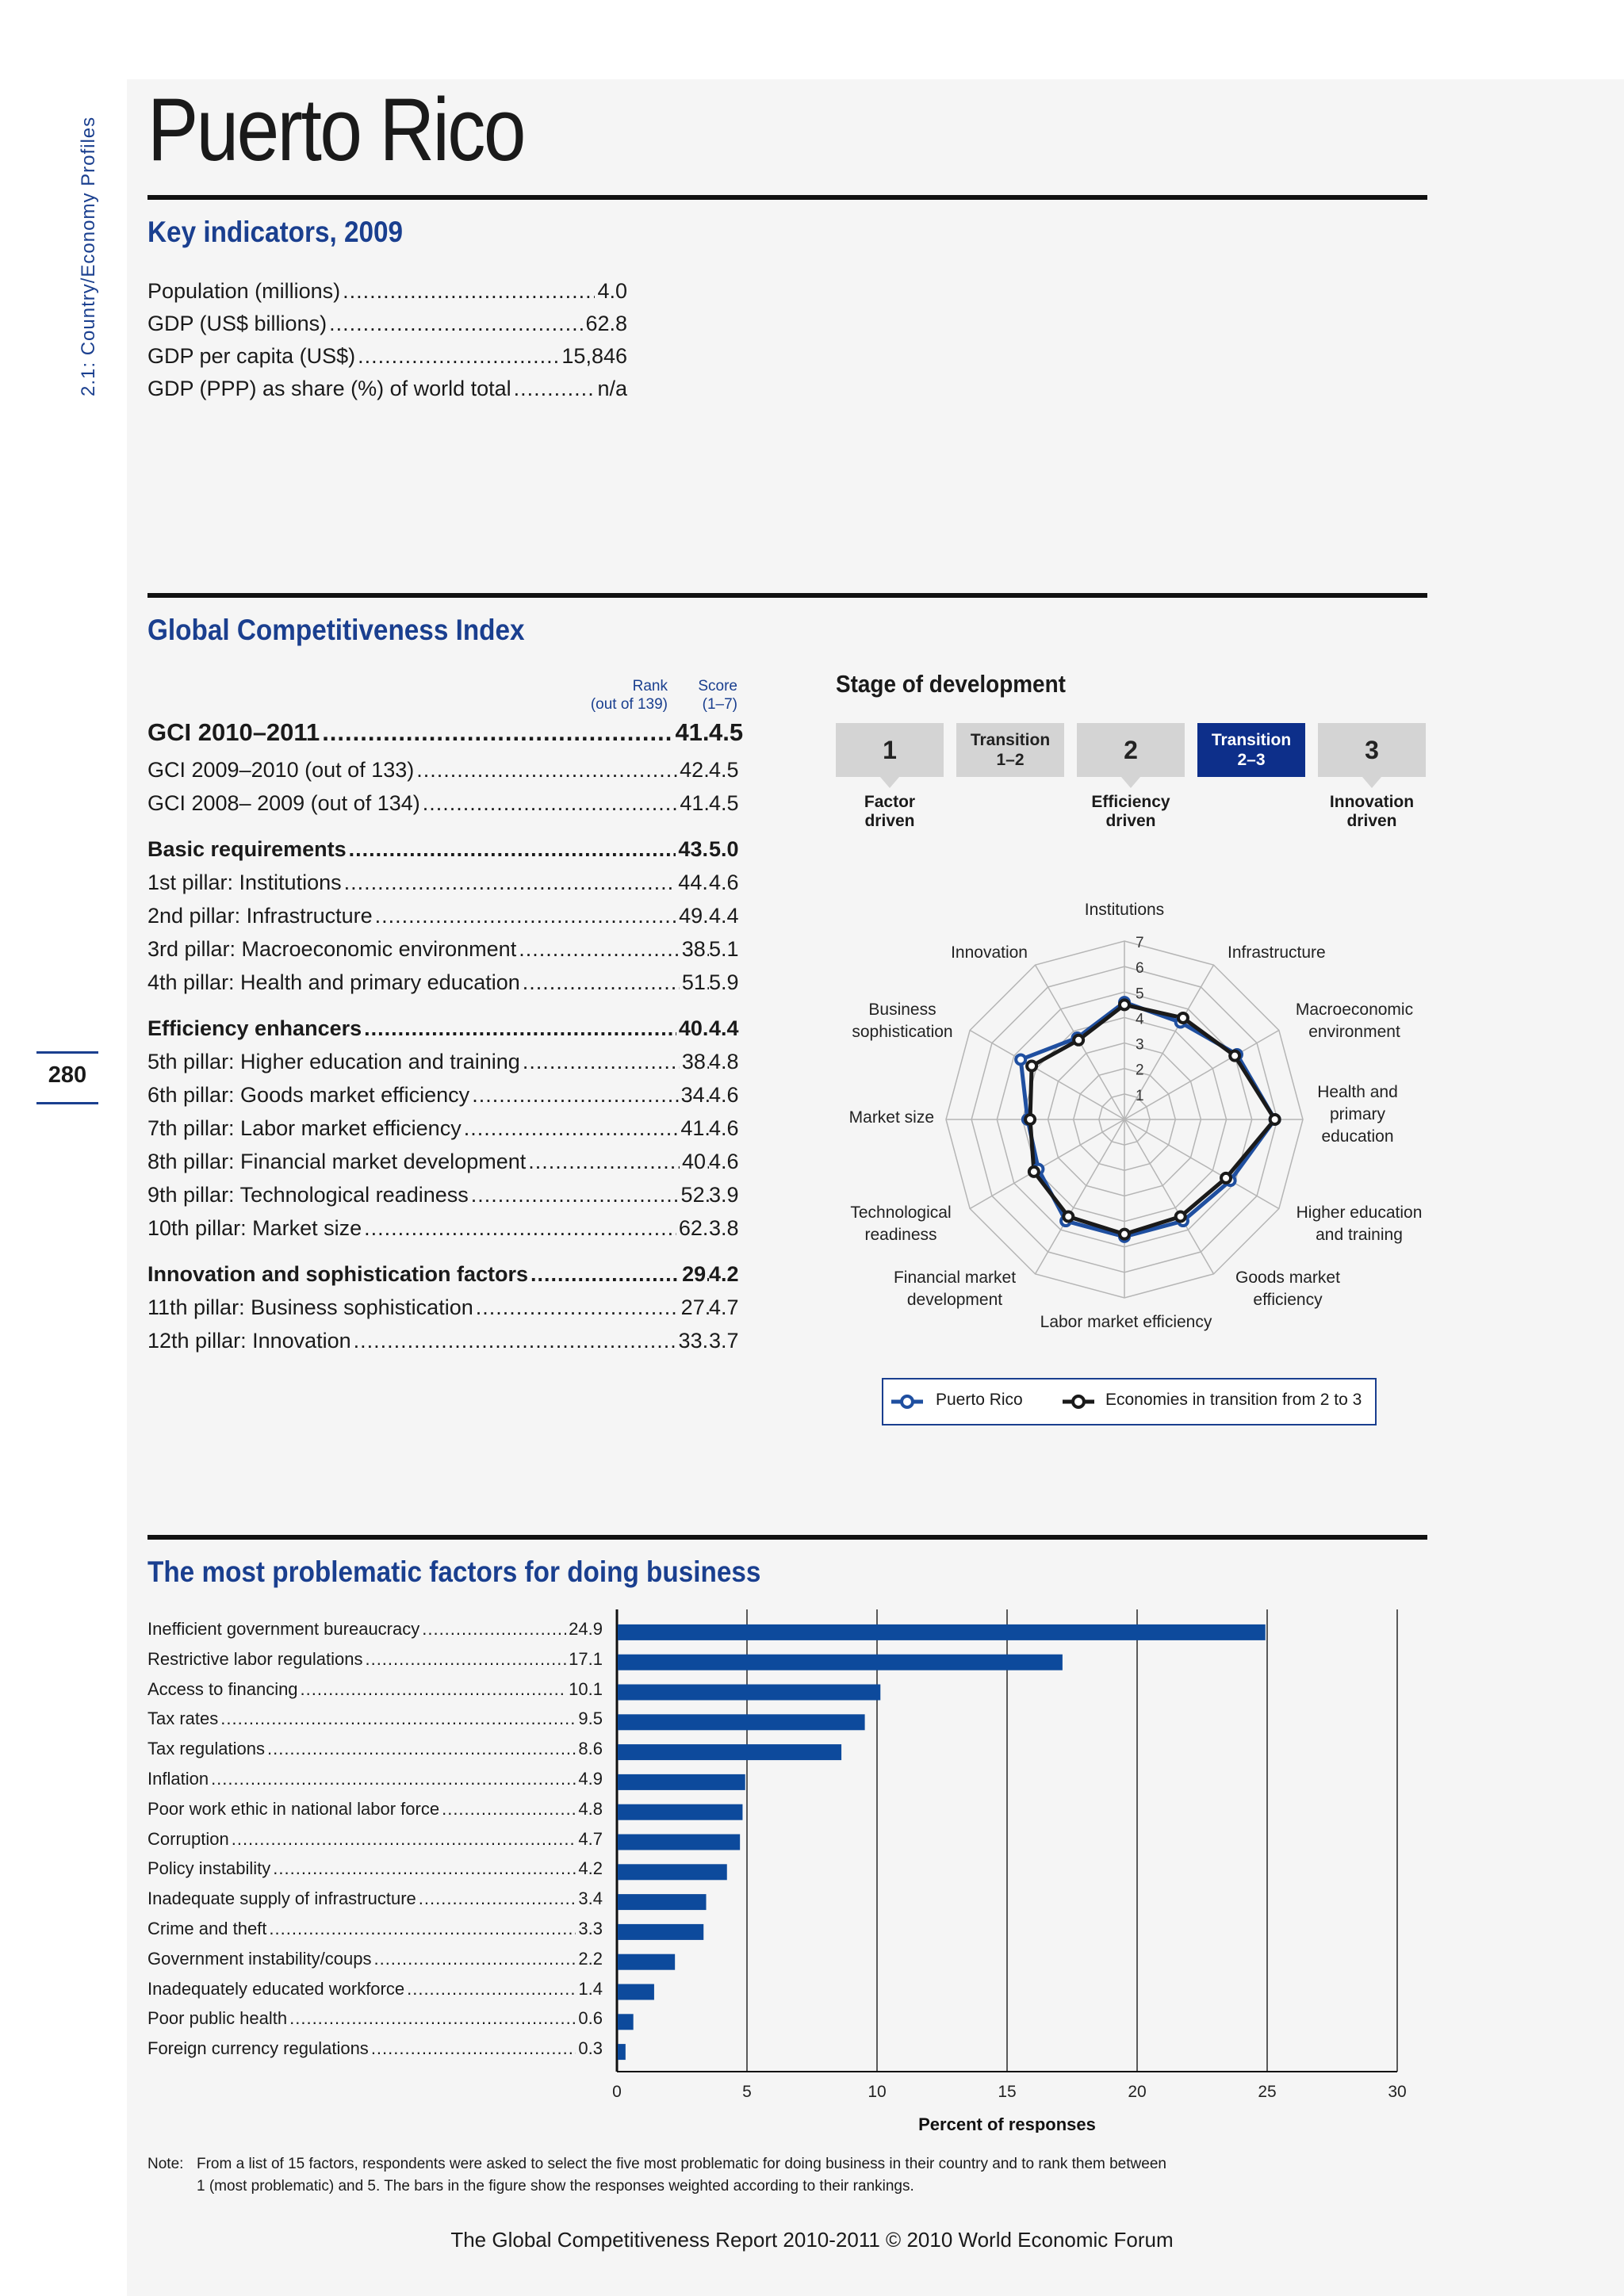  I want to click on bar-x-tick: 5, so click(747, 2092).